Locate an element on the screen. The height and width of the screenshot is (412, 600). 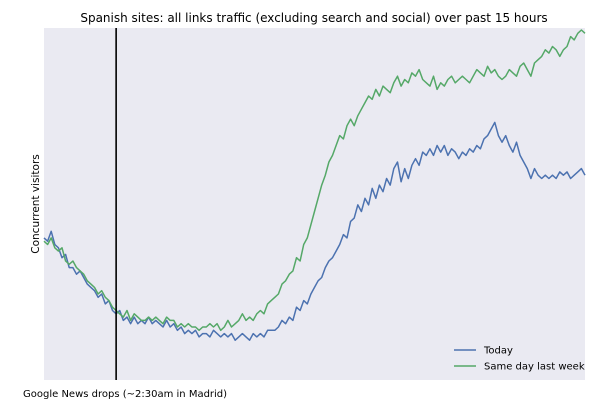
legend-label-1: Today is located at coordinates (498, 351).